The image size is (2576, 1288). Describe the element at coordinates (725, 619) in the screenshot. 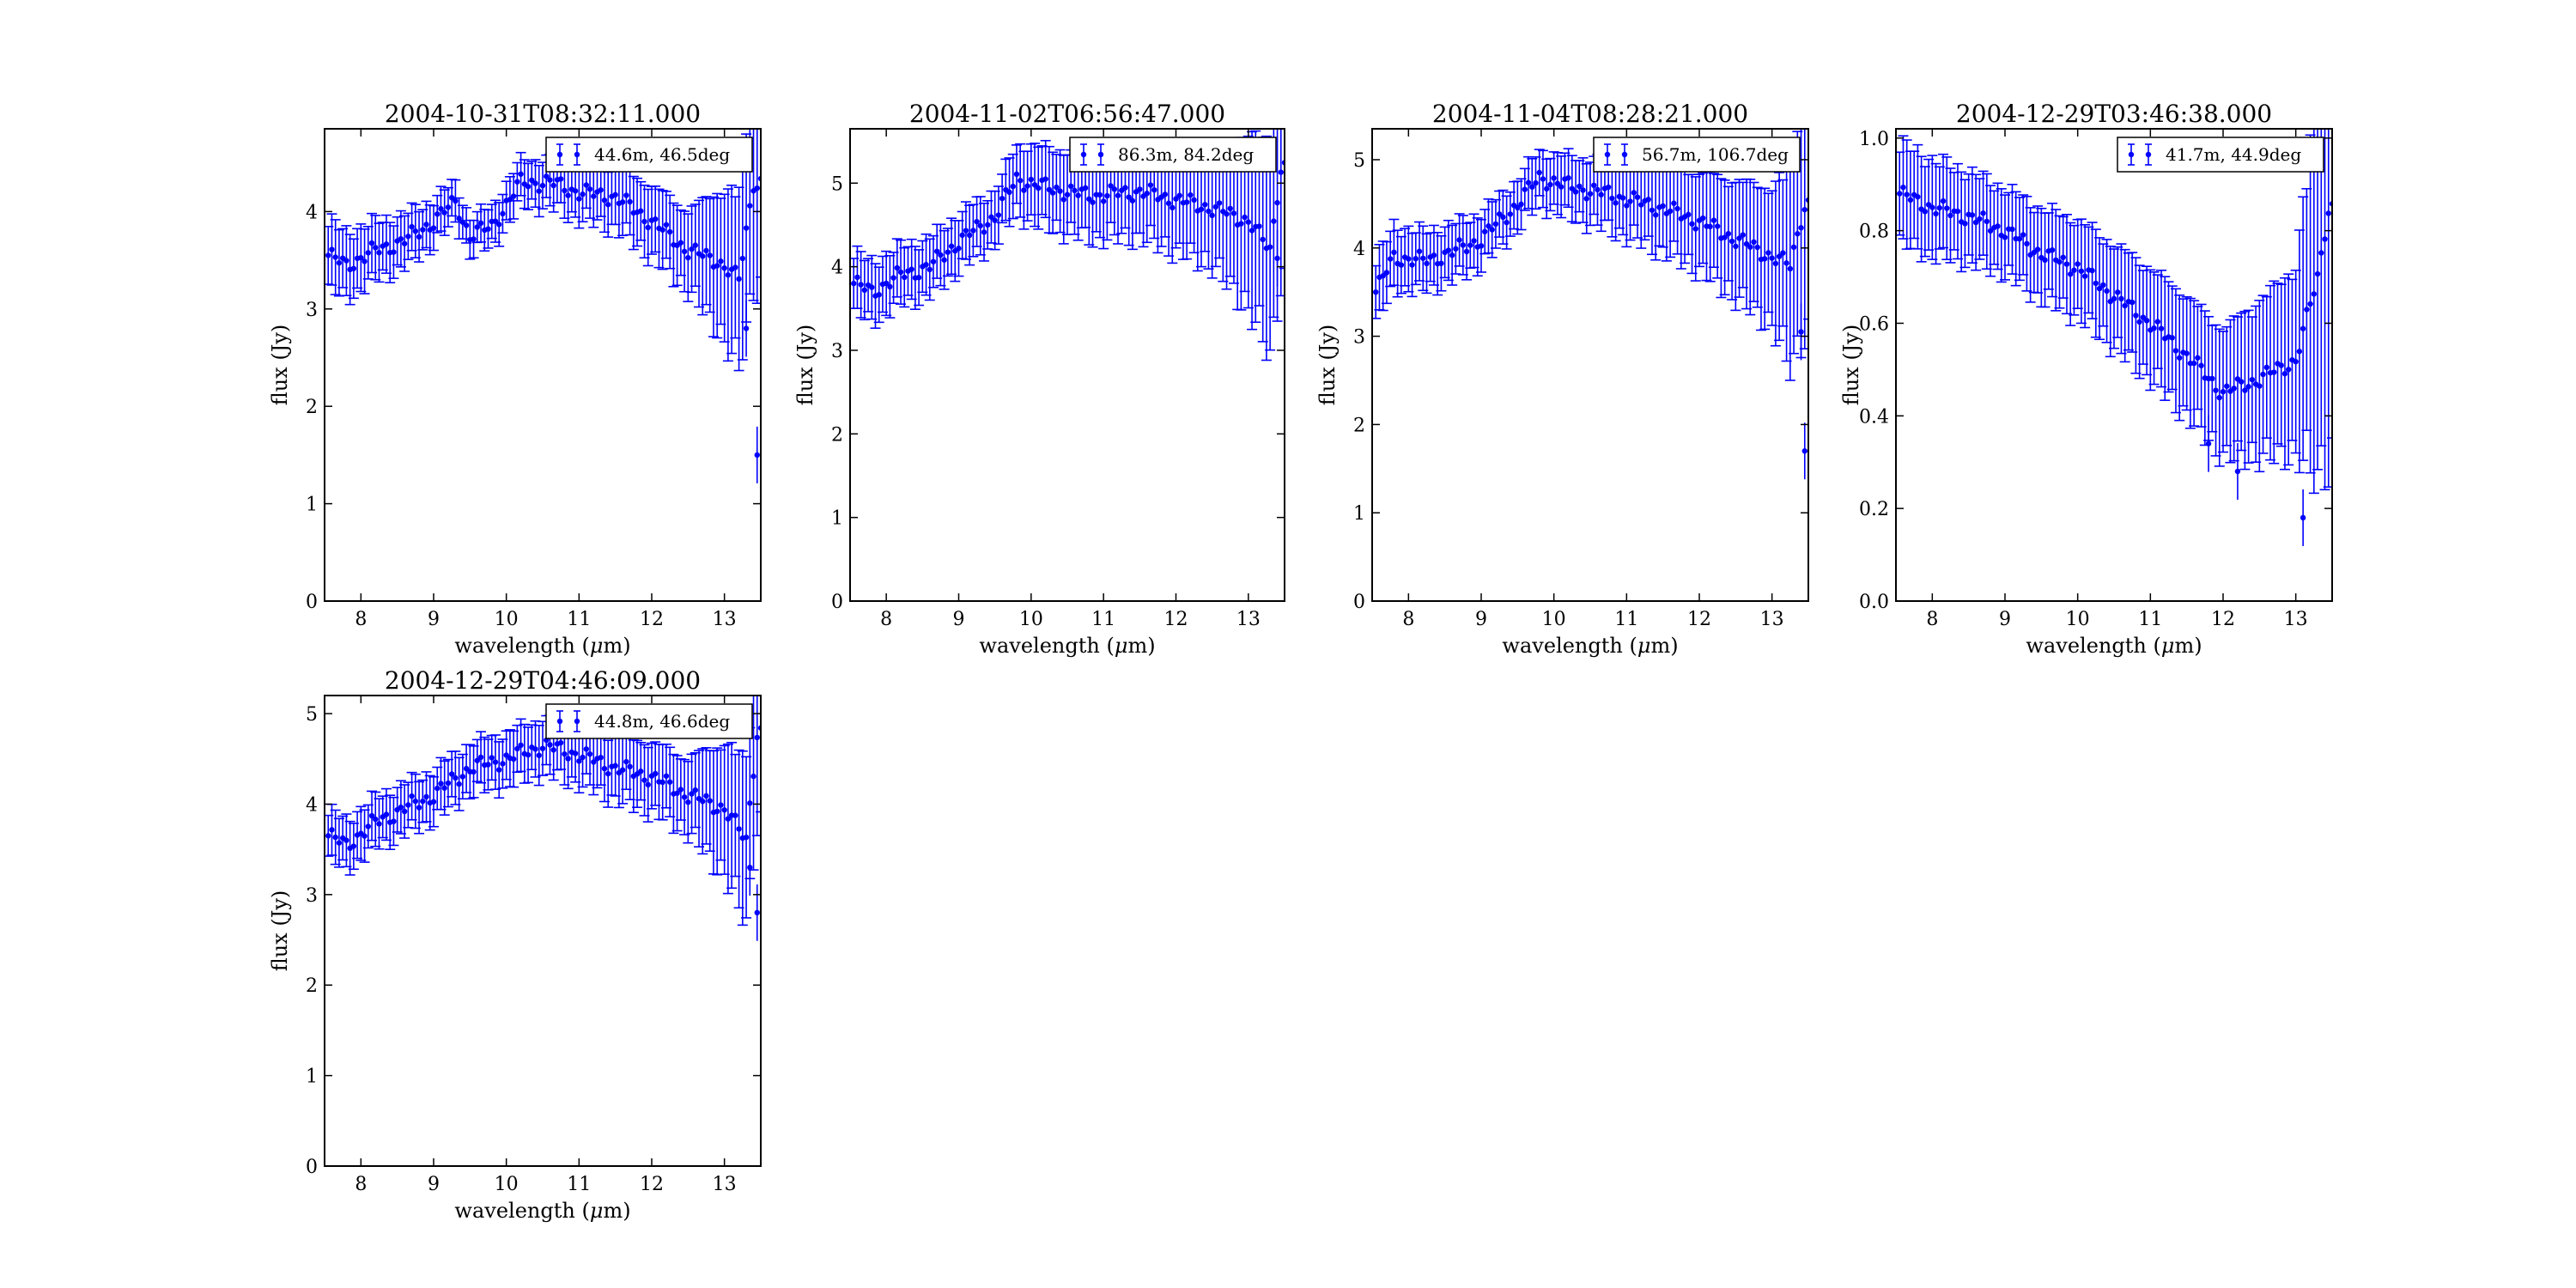

I see `x-tick-label: 13` at that location.